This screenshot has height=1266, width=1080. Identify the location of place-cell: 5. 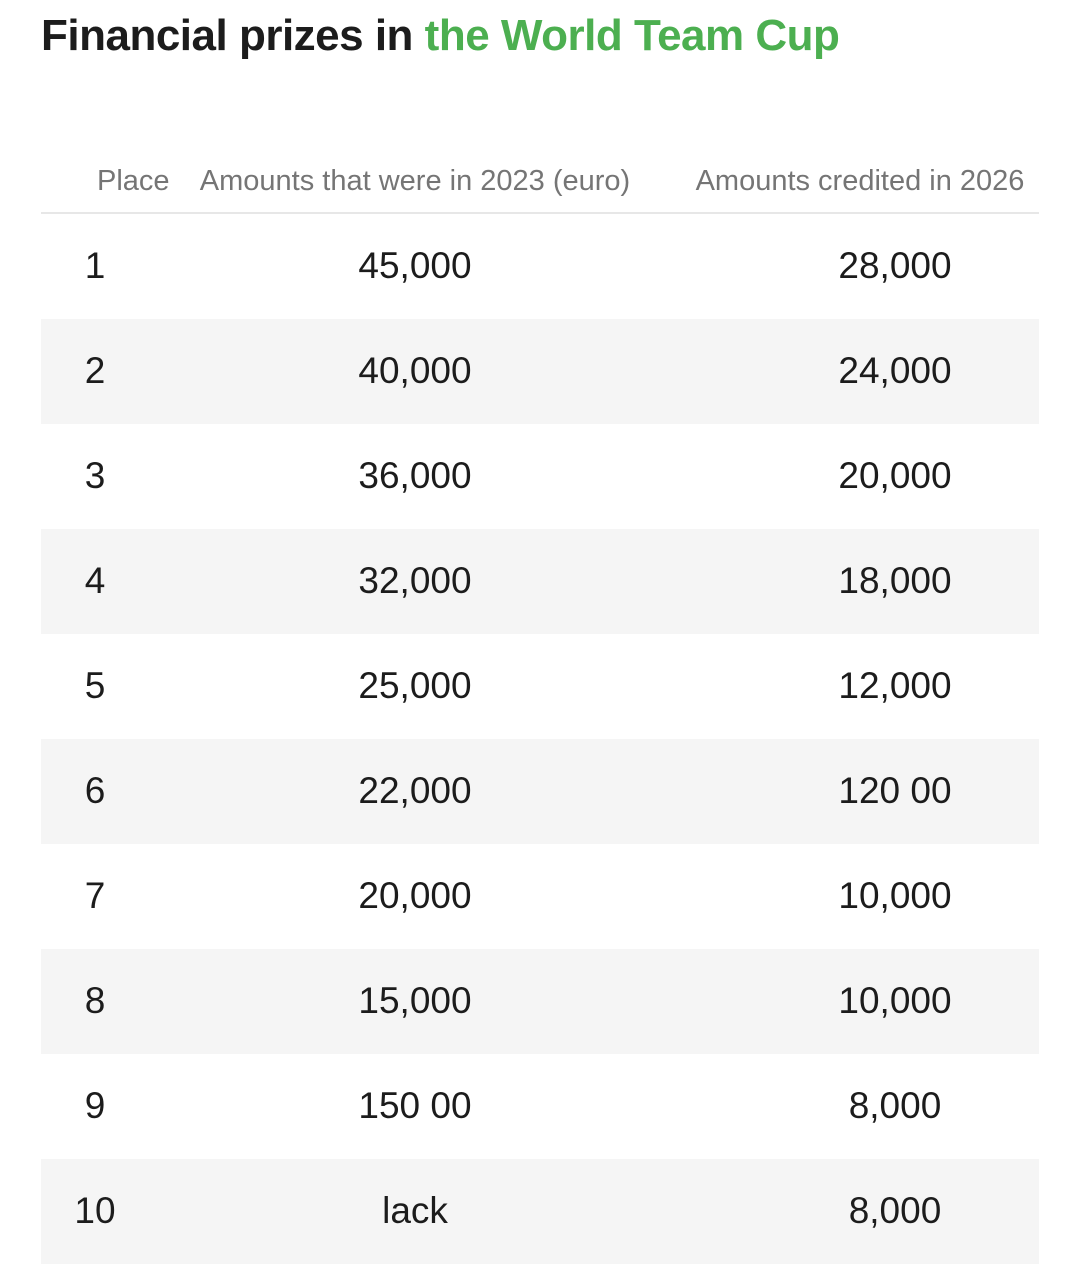
(95, 686).